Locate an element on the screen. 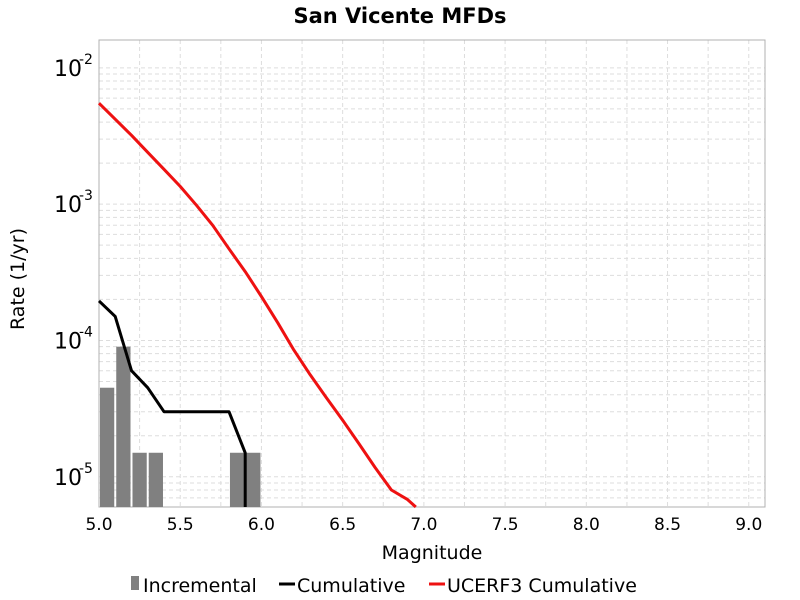 This screenshot has height=600, width=800. y-tick-exponent: -4 is located at coordinates (86, 332).